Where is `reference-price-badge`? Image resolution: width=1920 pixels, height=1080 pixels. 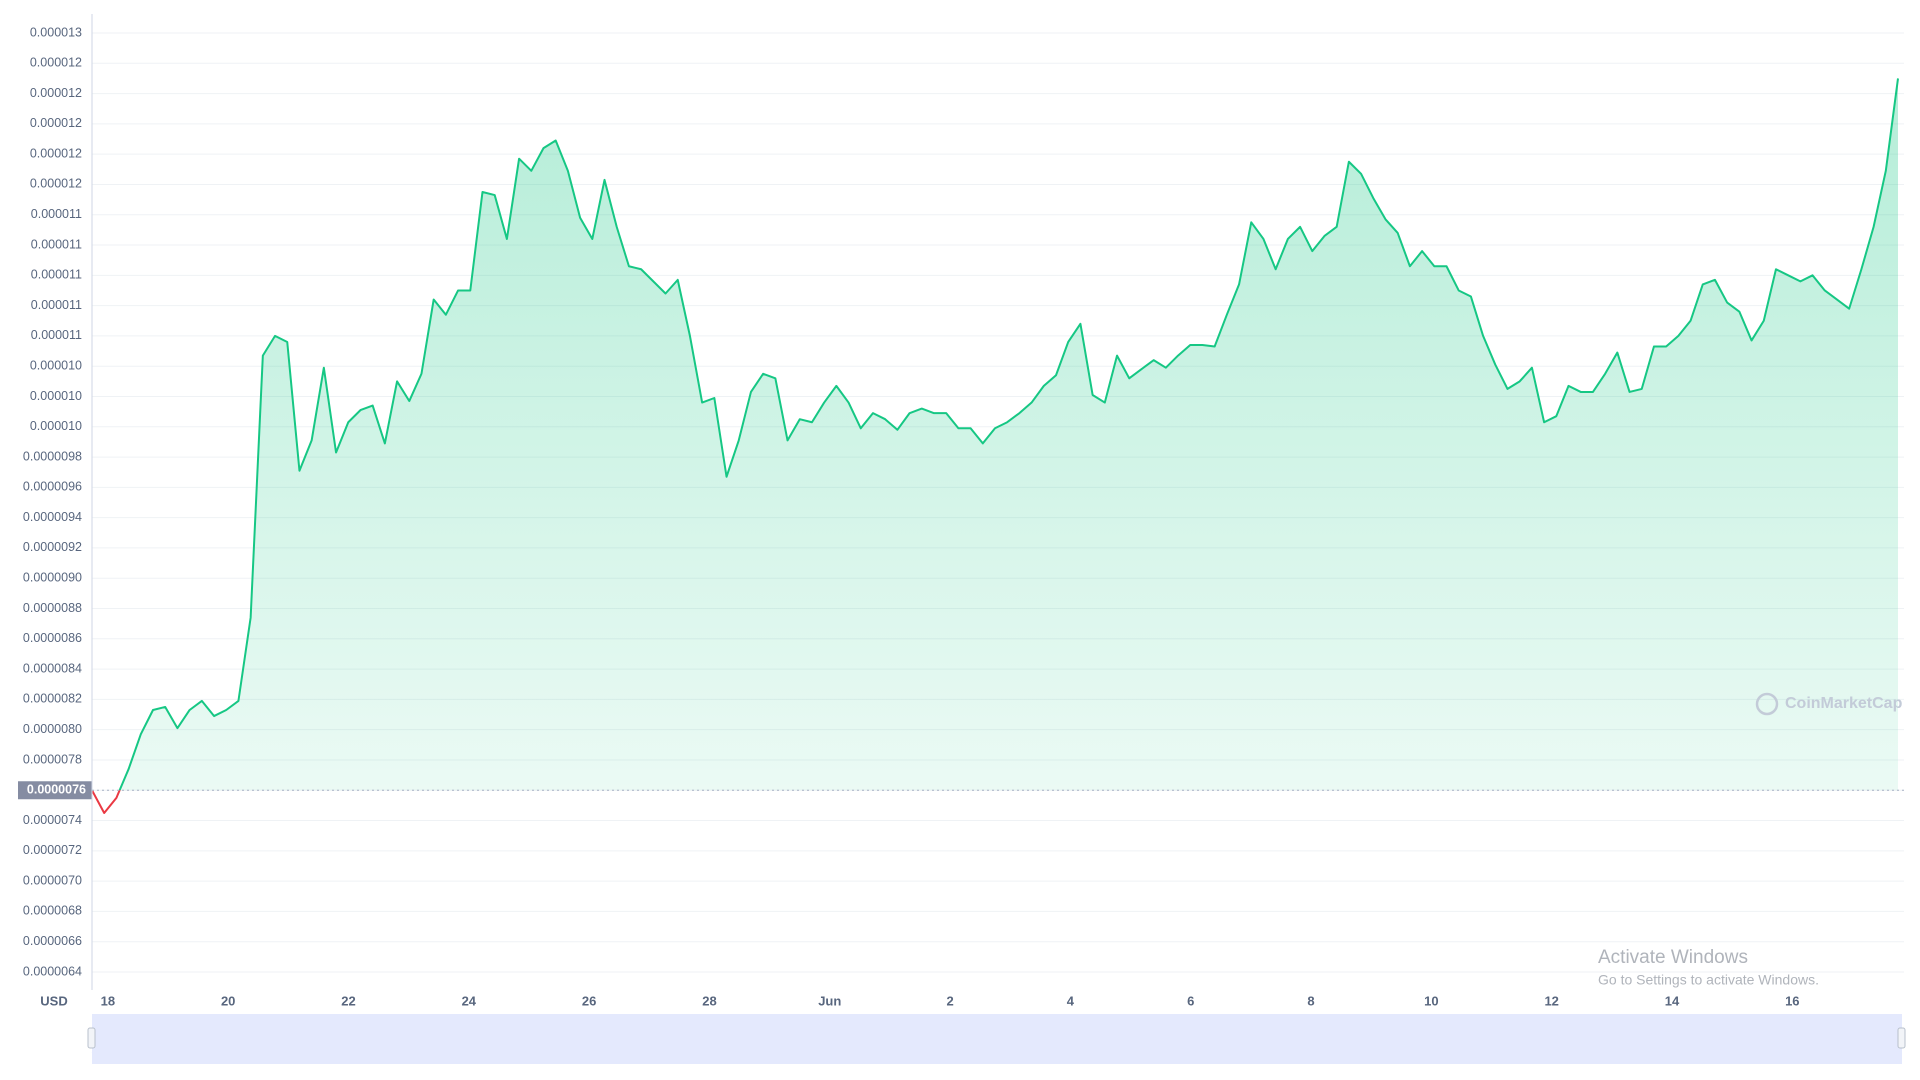 reference-price-badge is located at coordinates (55, 790).